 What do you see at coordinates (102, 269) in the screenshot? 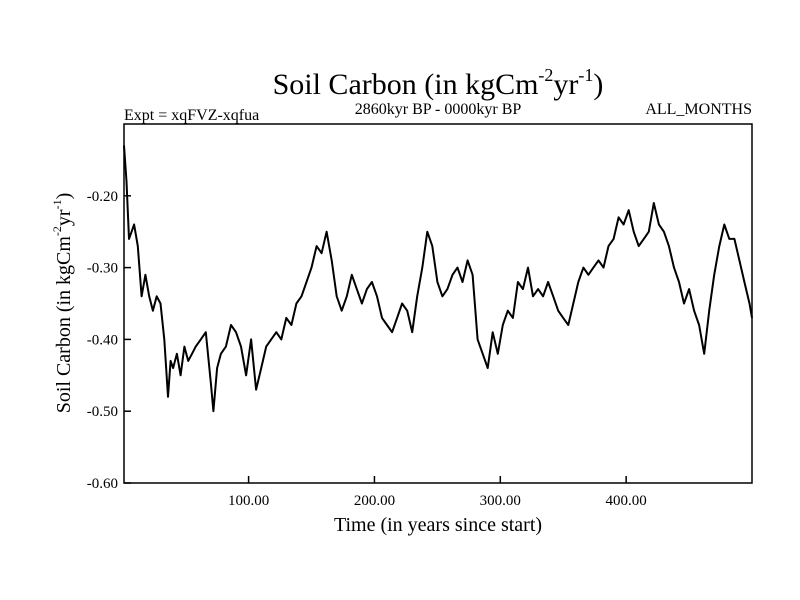
I see `y-tick-label: -0.30` at bounding box center [102, 269].